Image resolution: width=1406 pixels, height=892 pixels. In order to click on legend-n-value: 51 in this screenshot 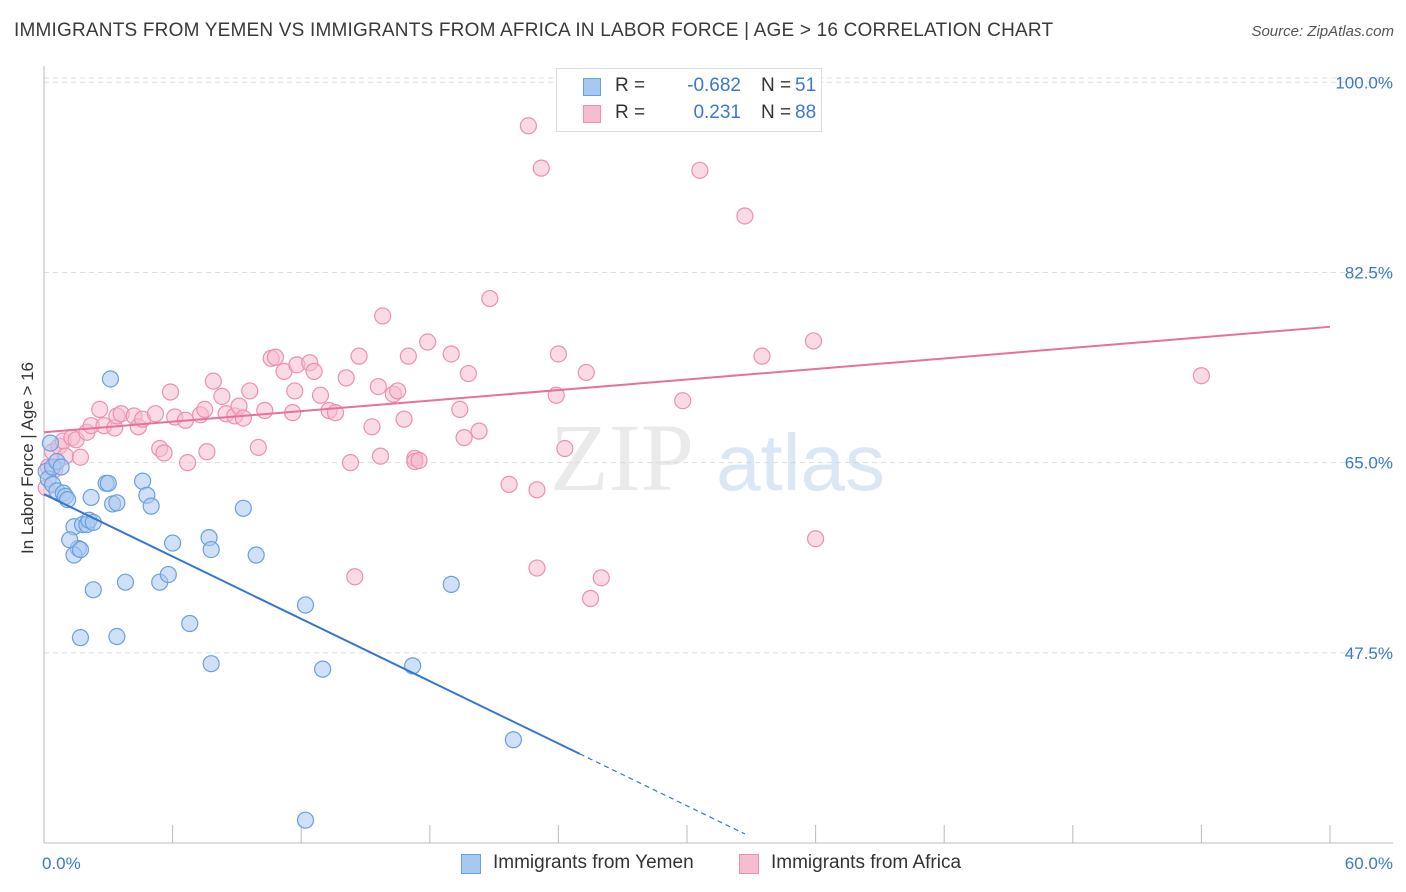, I will do `click(806, 85)`.